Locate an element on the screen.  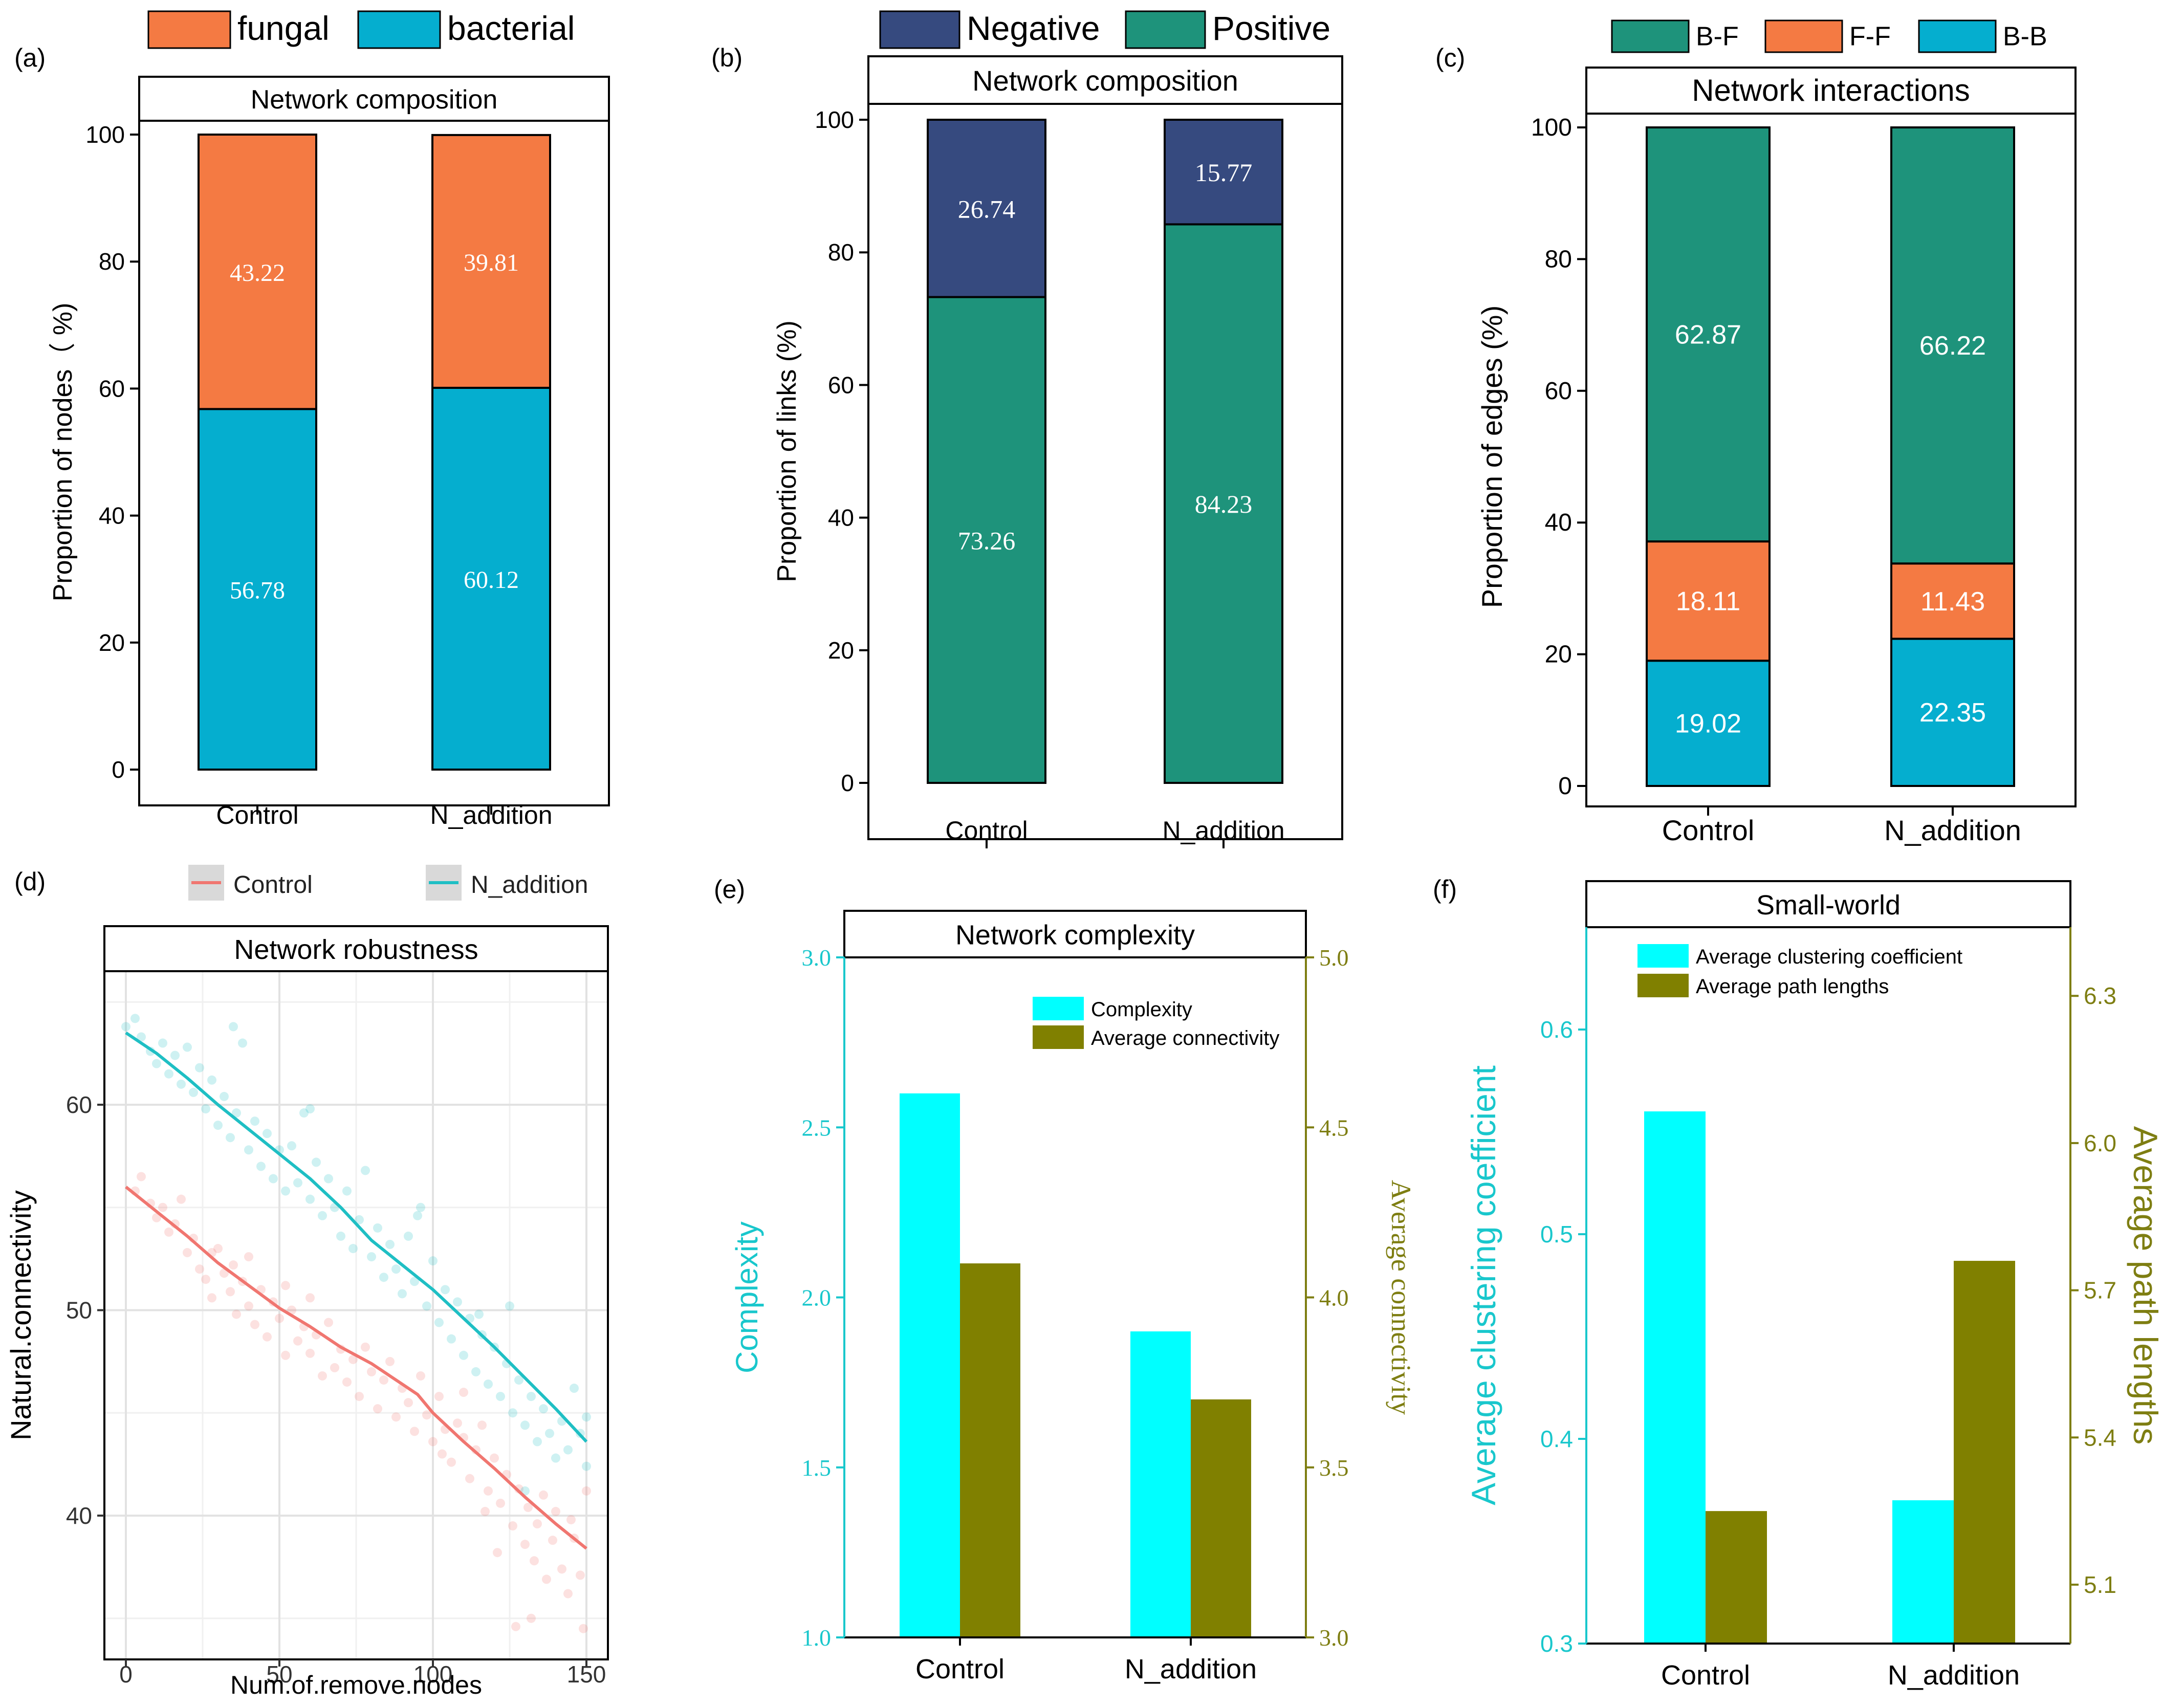
data-label: 22.35 is located at coordinates (1952, 713).